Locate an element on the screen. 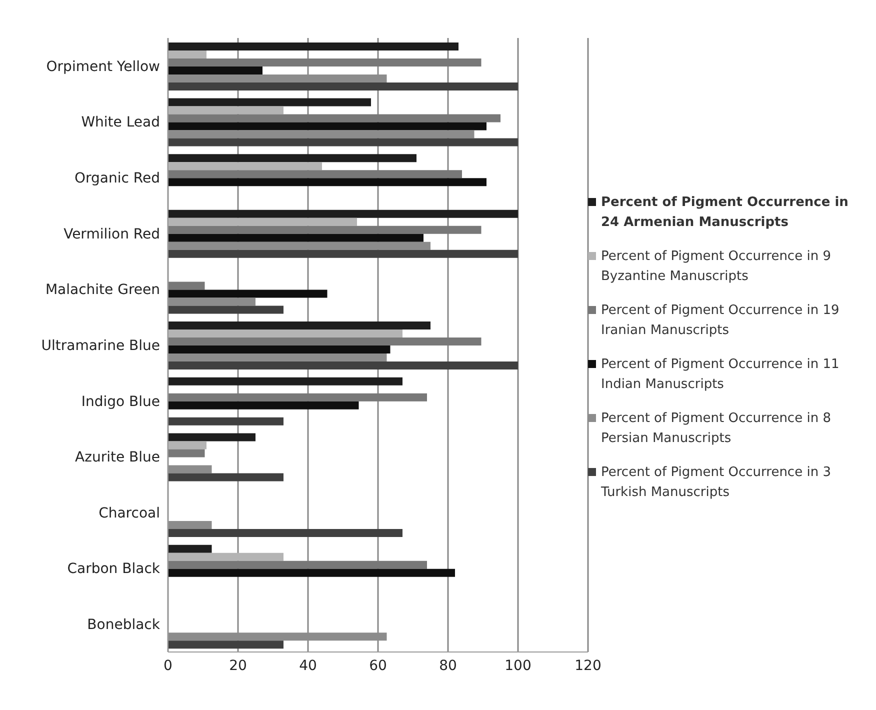  y-tick-label: Indigo Blue is located at coordinates (120, 402).